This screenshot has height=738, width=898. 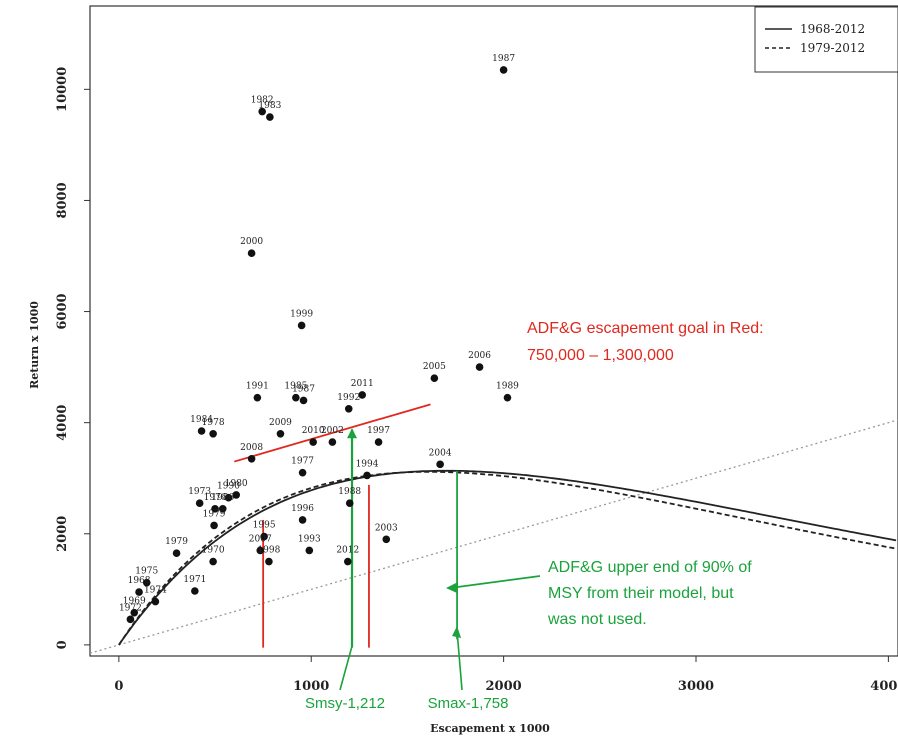 What do you see at coordinates (201, 420) in the screenshot?
I see `point-label: 1984` at bounding box center [201, 420].